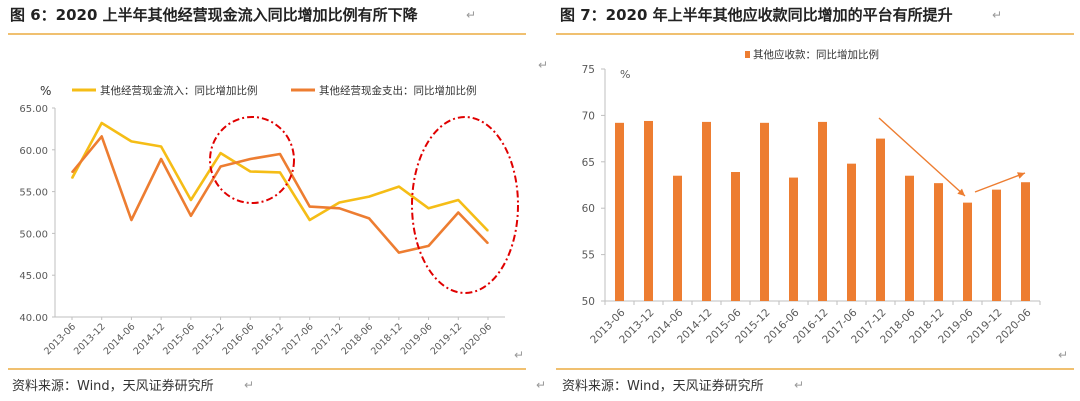 The height and width of the screenshot is (401, 1080). I want to click on y-tick-label: 45.00, so click(33, 276).